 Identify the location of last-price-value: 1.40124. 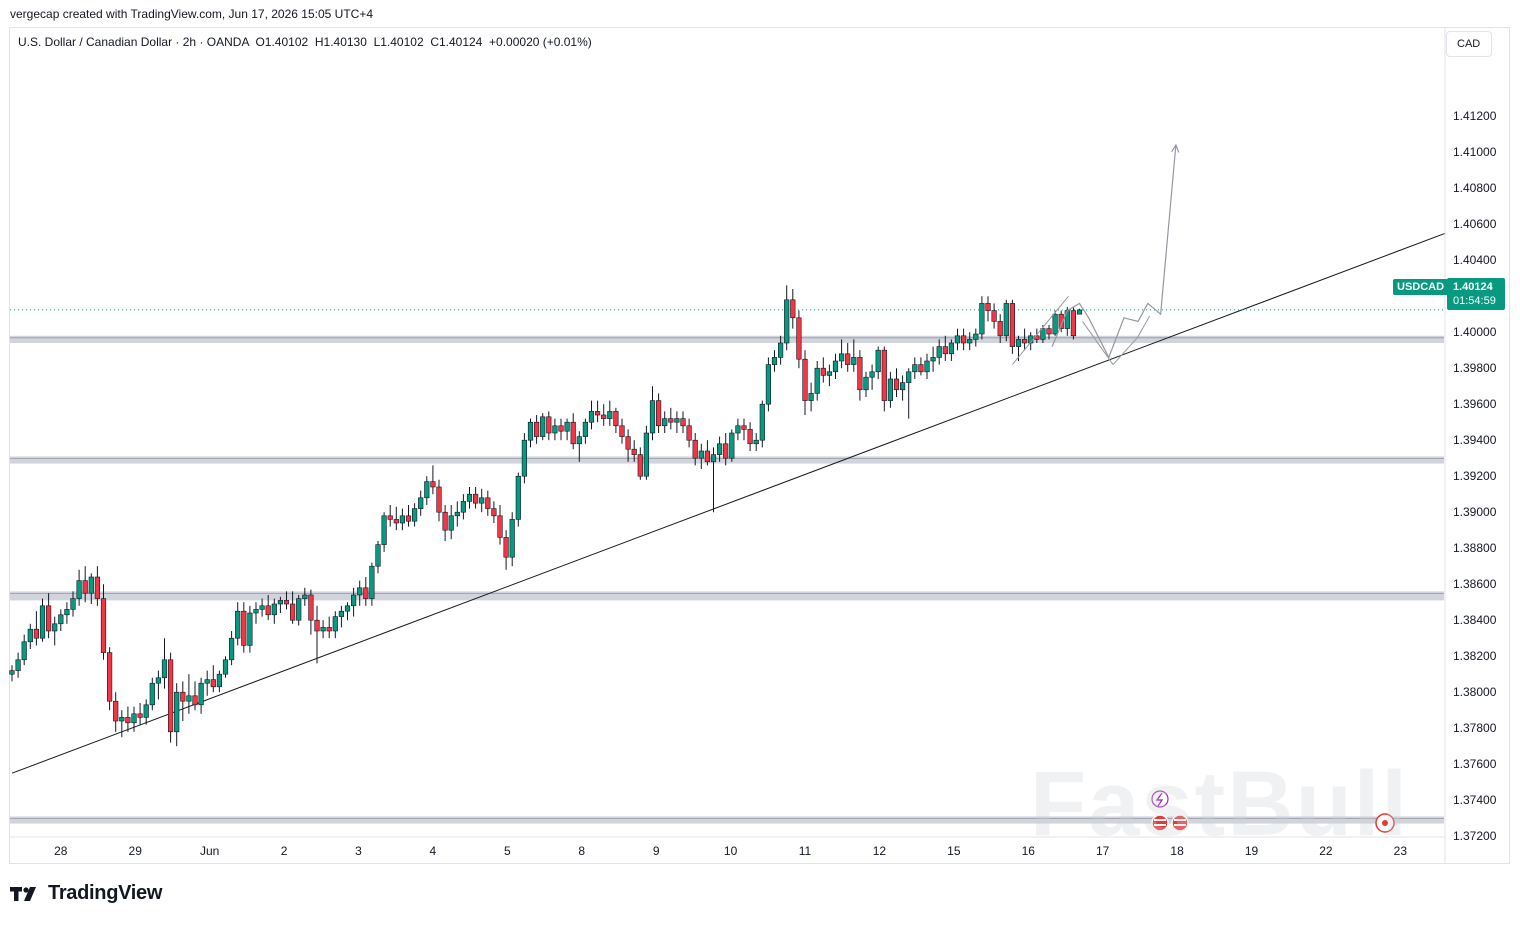
(1473, 287).